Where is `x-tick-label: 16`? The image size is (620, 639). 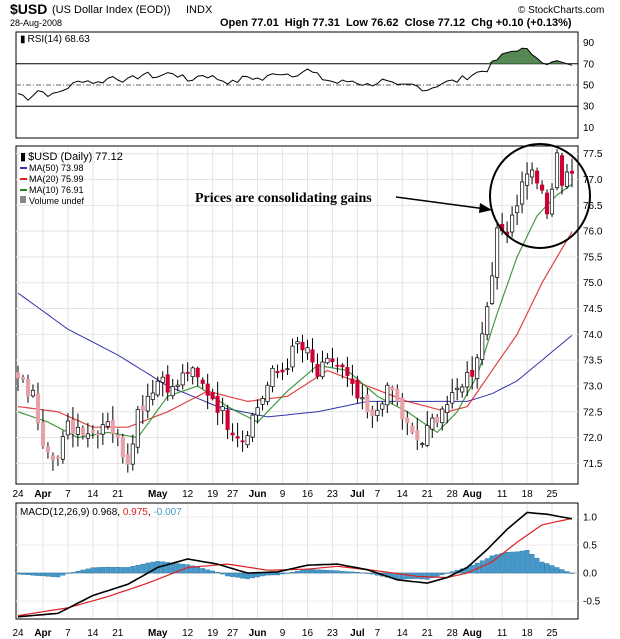 x-tick-label: 16 is located at coordinates (308, 633).